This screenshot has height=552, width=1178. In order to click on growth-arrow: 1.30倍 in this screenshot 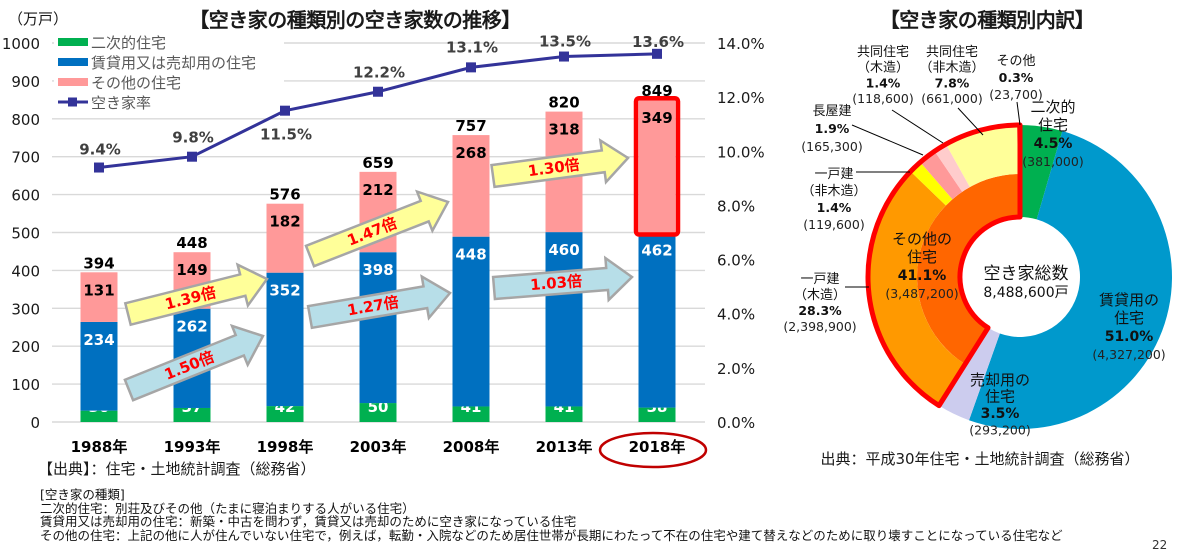, I will do `click(560, 163)`.